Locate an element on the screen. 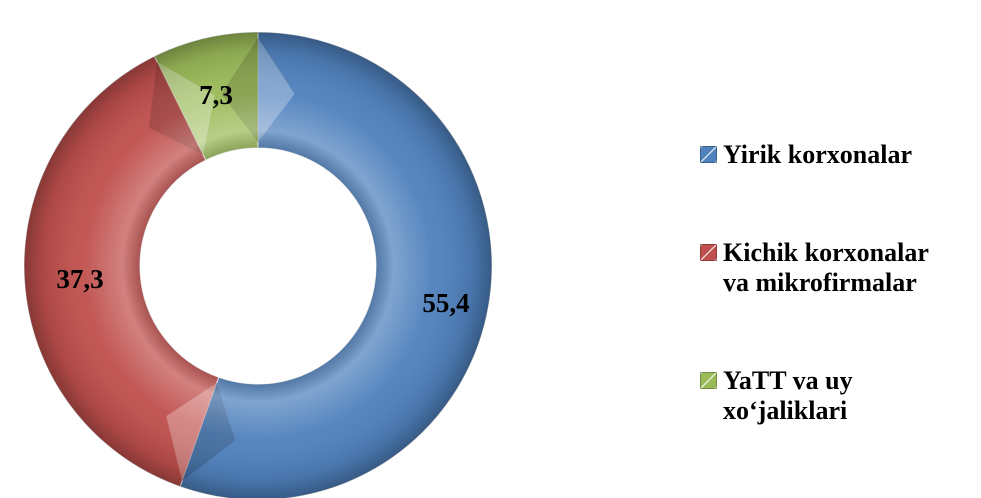  legend-label: Yirik korxonalar is located at coordinates (817, 154).